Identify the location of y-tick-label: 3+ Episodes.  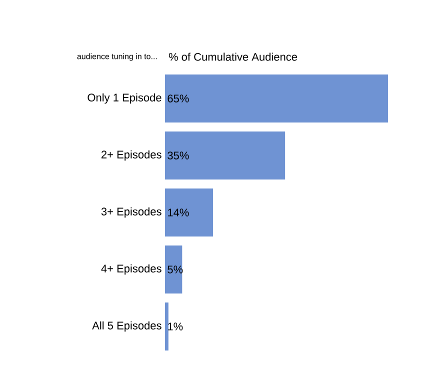
(131, 212).